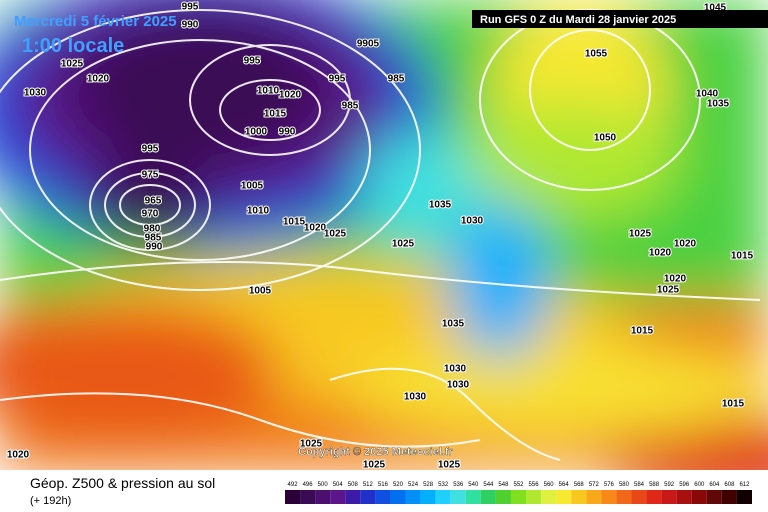 Image resolution: width=768 pixels, height=512 pixels. What do you see at coordinates (293, 485) in the screenshot?
I see `scale-label: 492` at bounding box center [293, 485].